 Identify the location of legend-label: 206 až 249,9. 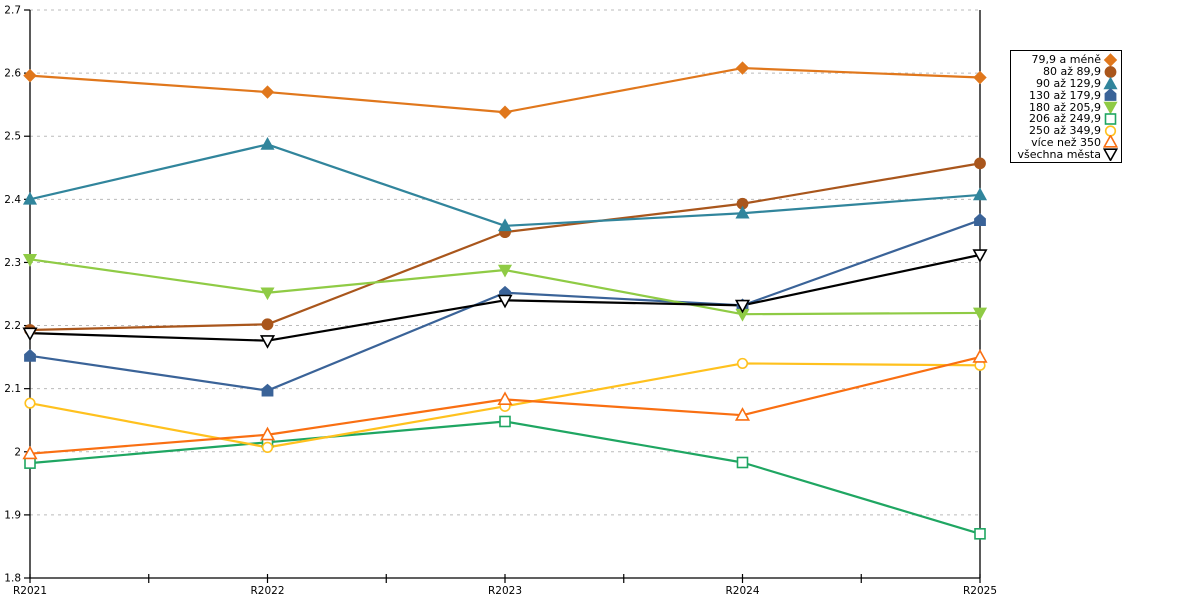
(1065, 119).